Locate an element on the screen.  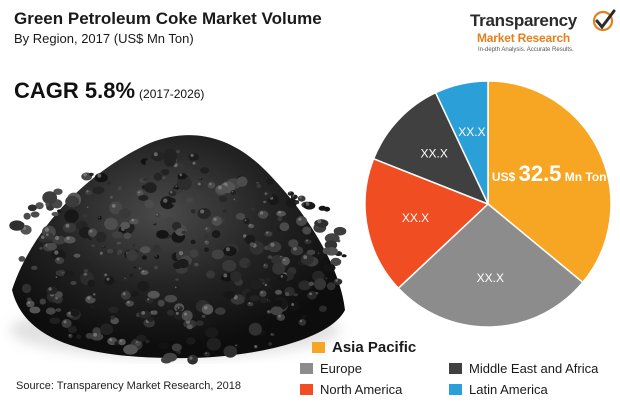
cagr-label: CAGR 5.8% (2017-2026) is located at coordinates (109, 91).